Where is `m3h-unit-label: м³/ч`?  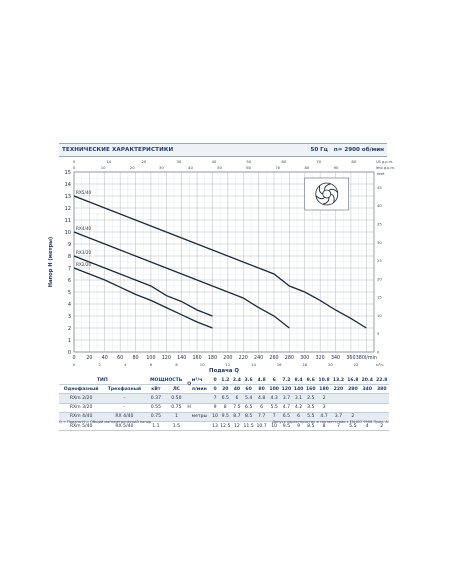
m3h-unit-label: м³/ч is located at coordinates (380, 365).